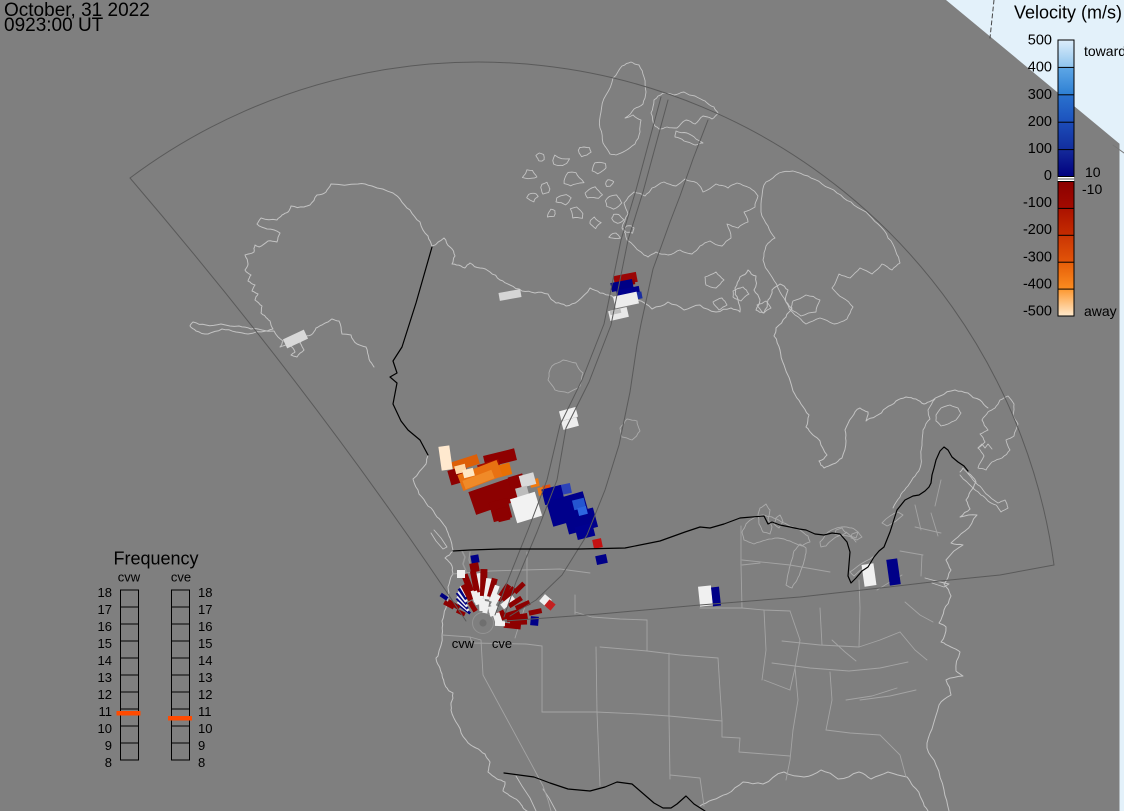  I want to click on svg-text: 100, so click(1040, 149).